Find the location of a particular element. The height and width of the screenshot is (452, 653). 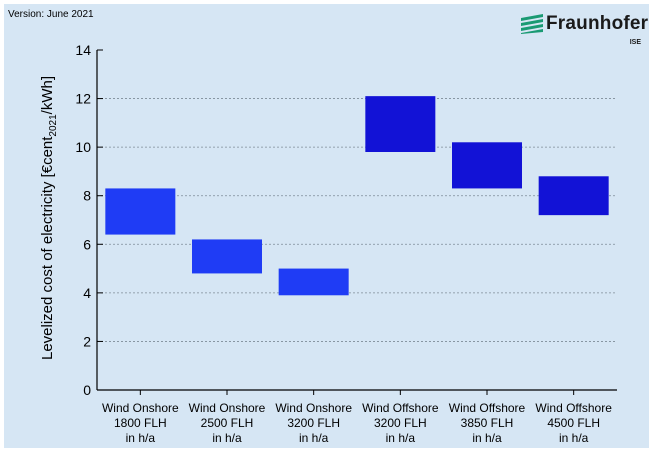

y-tick-label: 8 is located at coordinates (87, 196).